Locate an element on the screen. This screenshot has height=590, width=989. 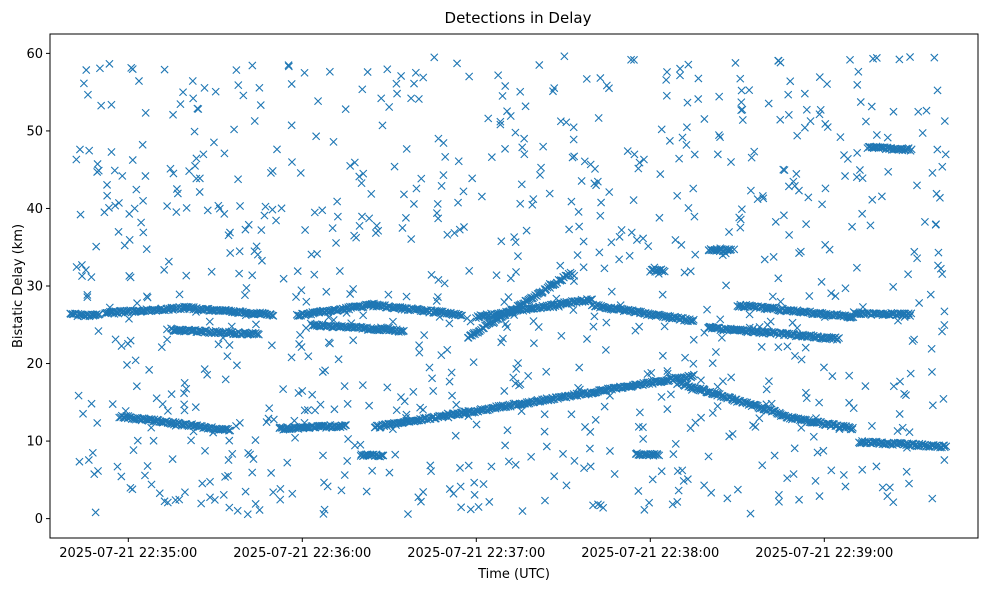
detection-marker-1934 is located at coordinates (573, 310).